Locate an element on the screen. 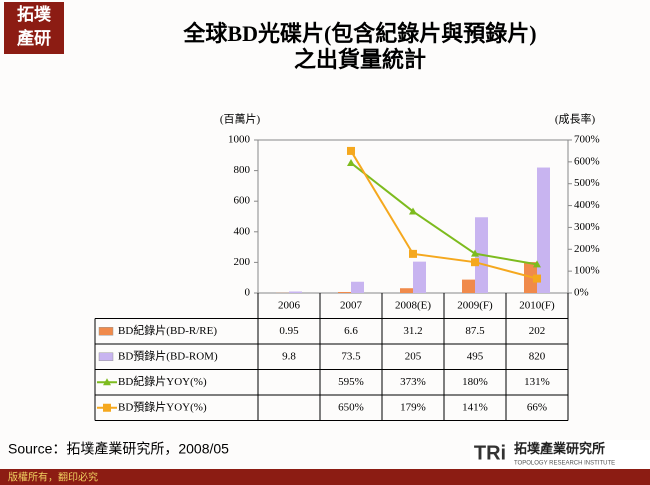  table-value: 0.95 is located at coordinates (289, 331).